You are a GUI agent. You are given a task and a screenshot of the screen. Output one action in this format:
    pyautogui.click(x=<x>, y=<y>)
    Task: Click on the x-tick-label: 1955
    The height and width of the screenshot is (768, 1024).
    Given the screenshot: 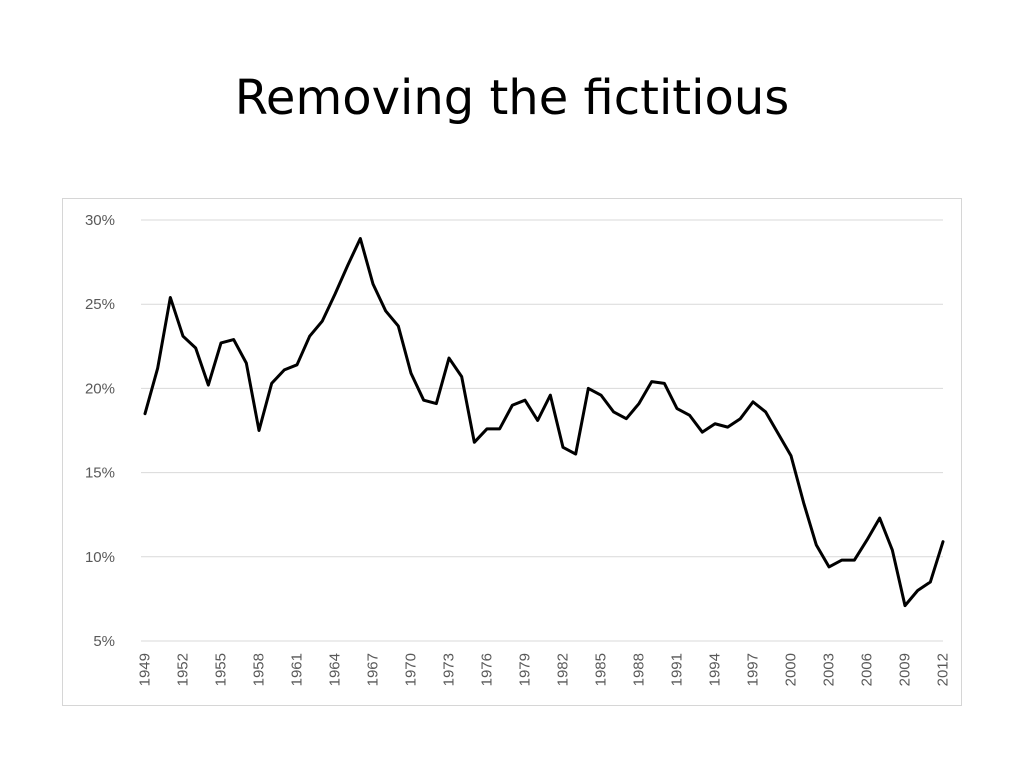 What is the action you would take?
    pyautogui.click(x=221, y=669)
    